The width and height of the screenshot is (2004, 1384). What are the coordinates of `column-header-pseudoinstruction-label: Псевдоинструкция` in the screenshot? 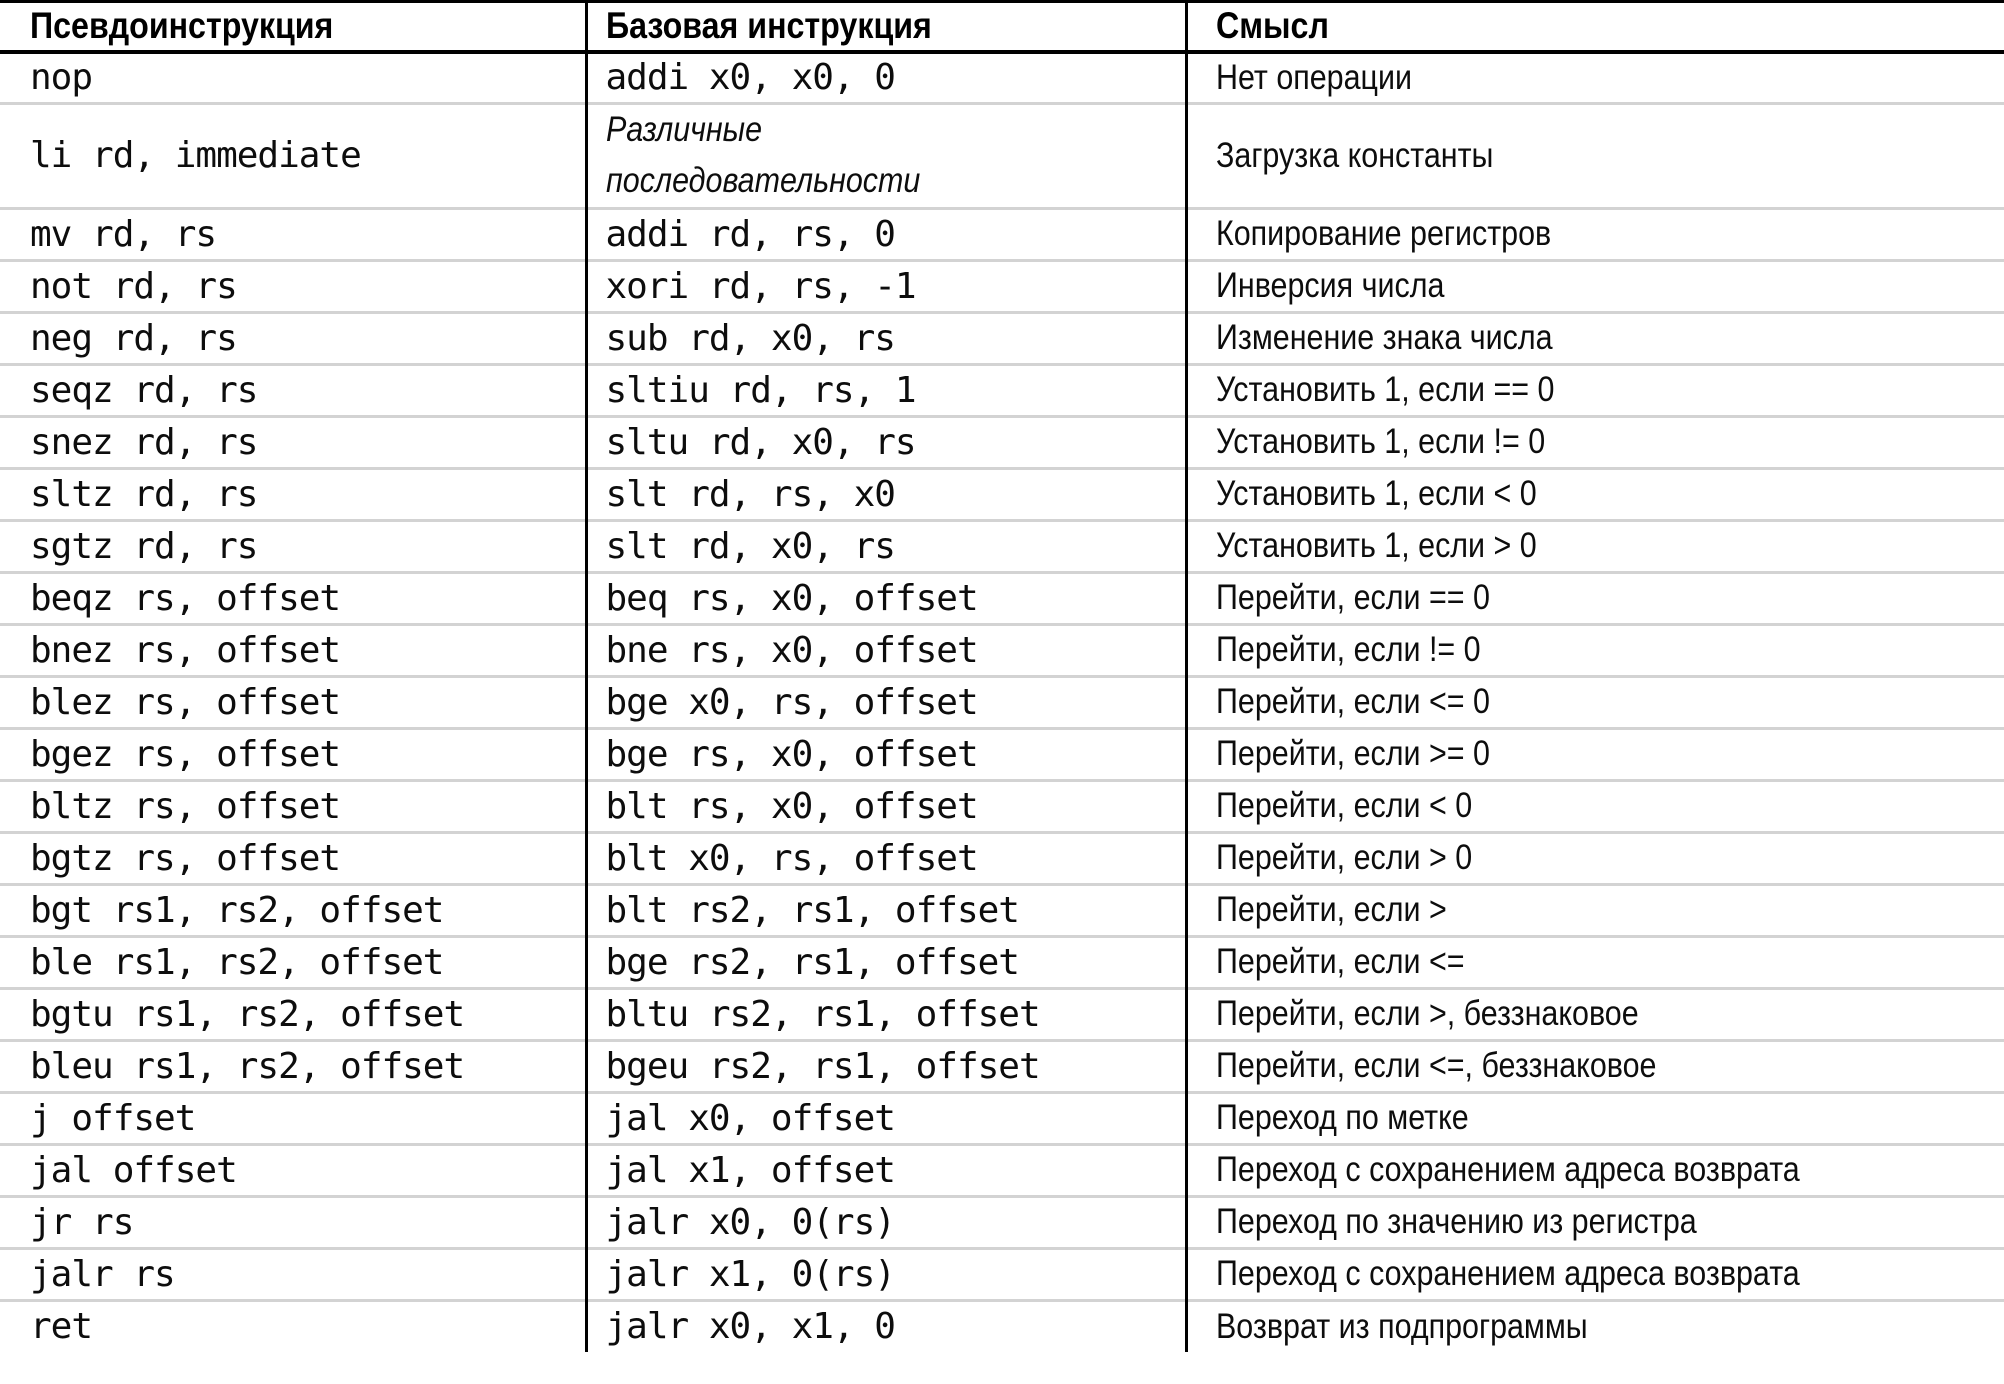 It's located at (182, 26).